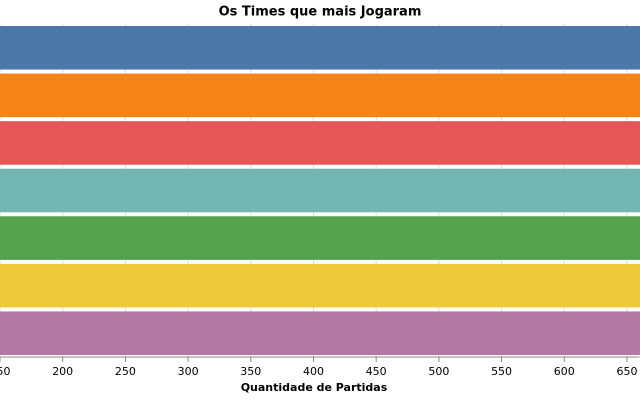 The width and height of the screenshot is (640, 400). What do you see at coordinates (250, 371) in the screenshot?
I see `x-tick-label: 350` at bounding box center [250, 371].